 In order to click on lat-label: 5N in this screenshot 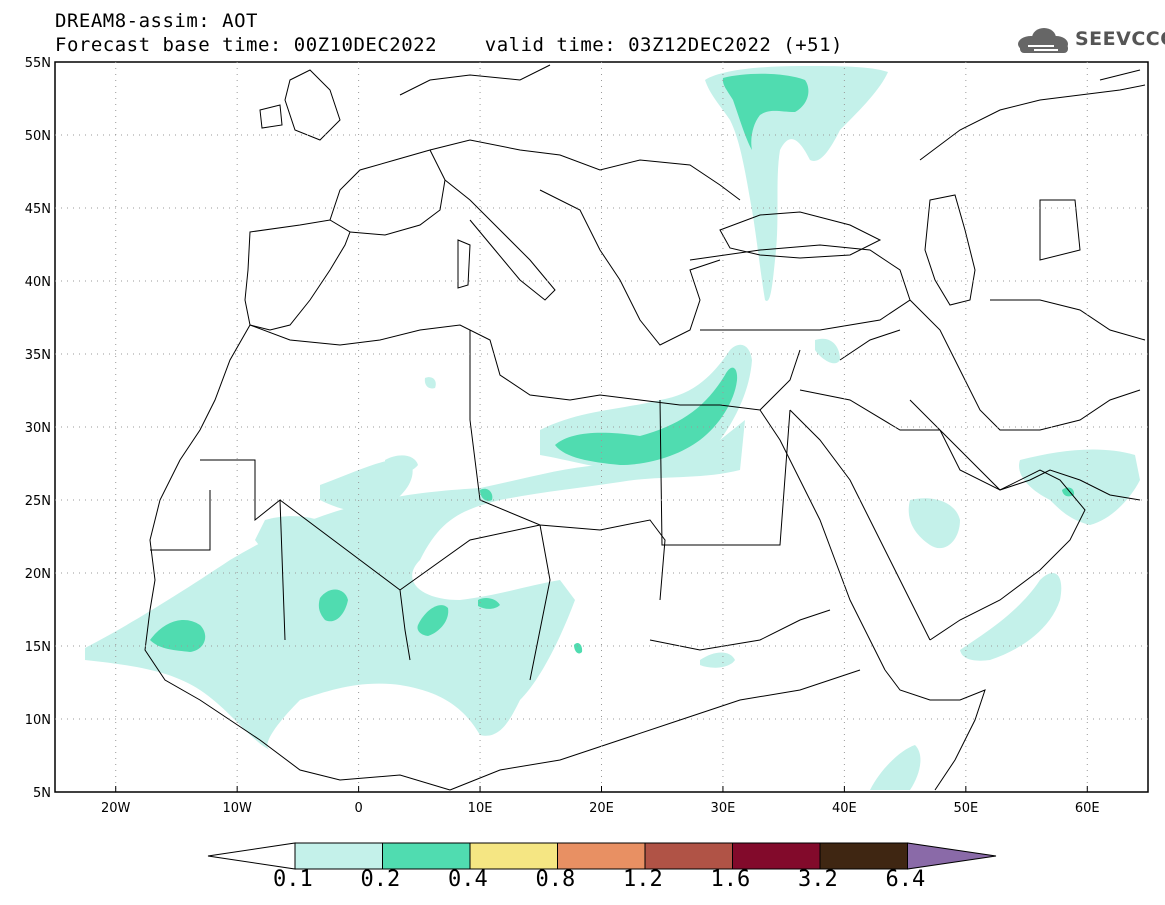, I will do `click(42, 793)`.